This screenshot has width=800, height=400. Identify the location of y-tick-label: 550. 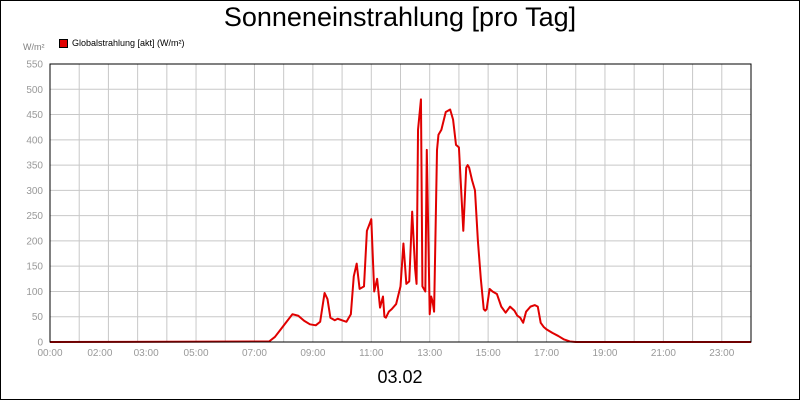
(34, 65).